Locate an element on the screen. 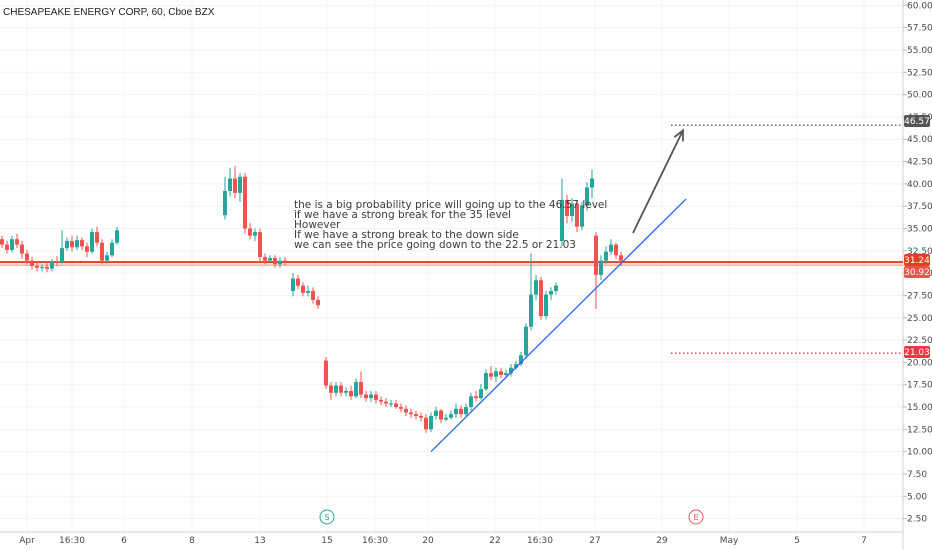  event-badge-letter: S is located at coordinates (326, 517).